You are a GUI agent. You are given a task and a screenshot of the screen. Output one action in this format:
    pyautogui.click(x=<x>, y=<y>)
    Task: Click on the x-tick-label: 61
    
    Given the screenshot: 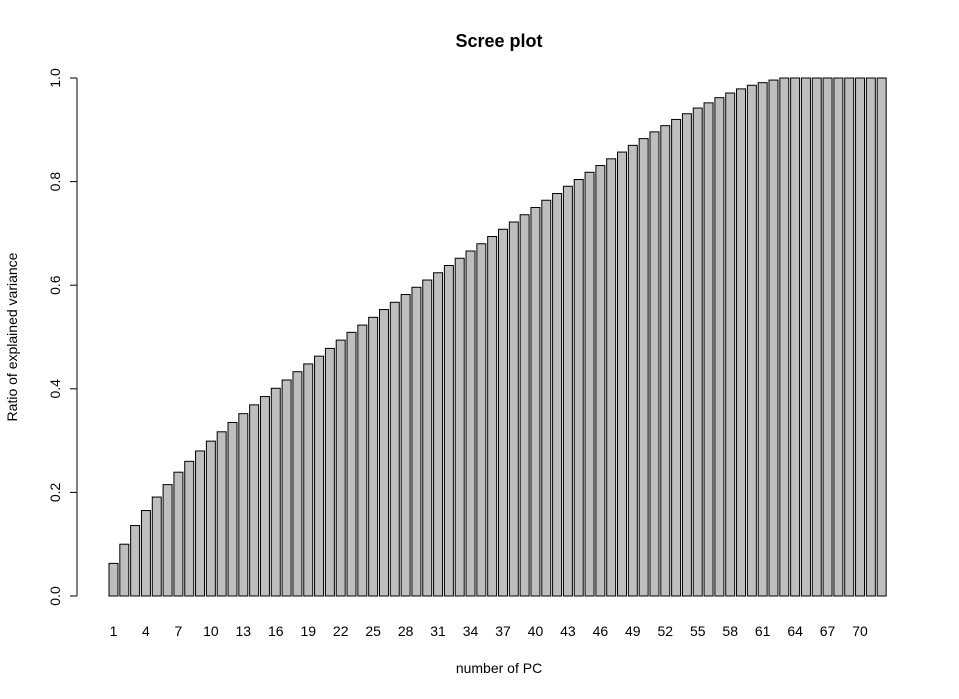 What is the action you would take?
    pyautogui.click(x=763, y=631)
    